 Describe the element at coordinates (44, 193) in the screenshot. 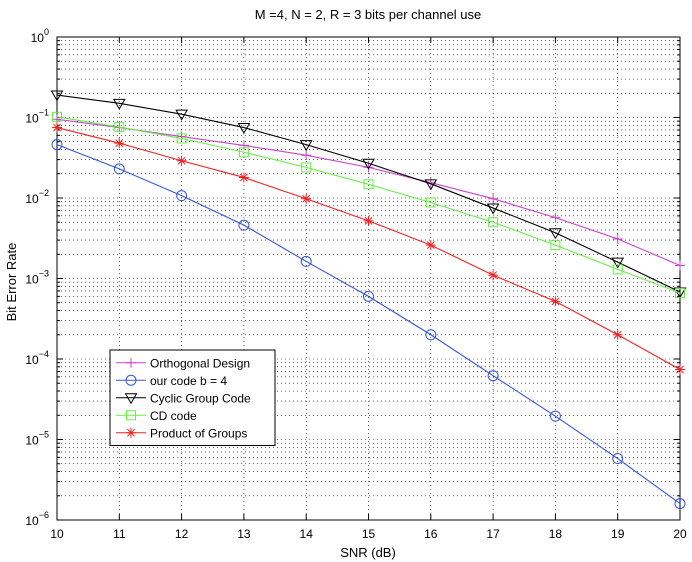

I see `y-tick-label-exponent: −2` at that location.